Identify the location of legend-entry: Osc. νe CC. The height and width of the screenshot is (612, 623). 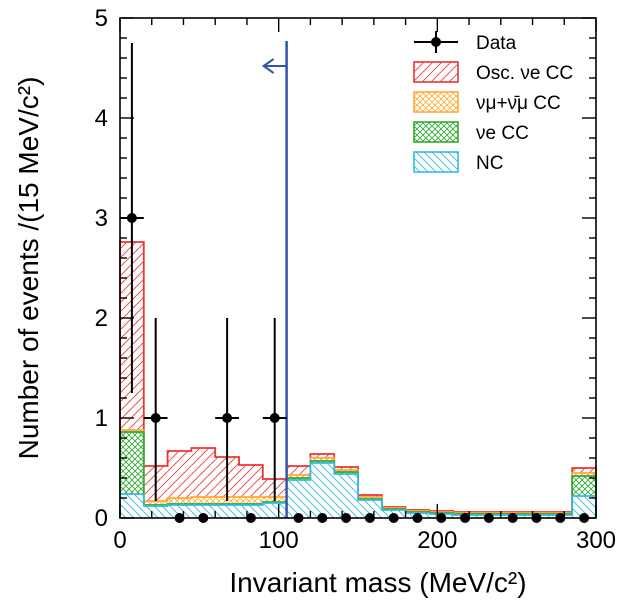
(493, 72).